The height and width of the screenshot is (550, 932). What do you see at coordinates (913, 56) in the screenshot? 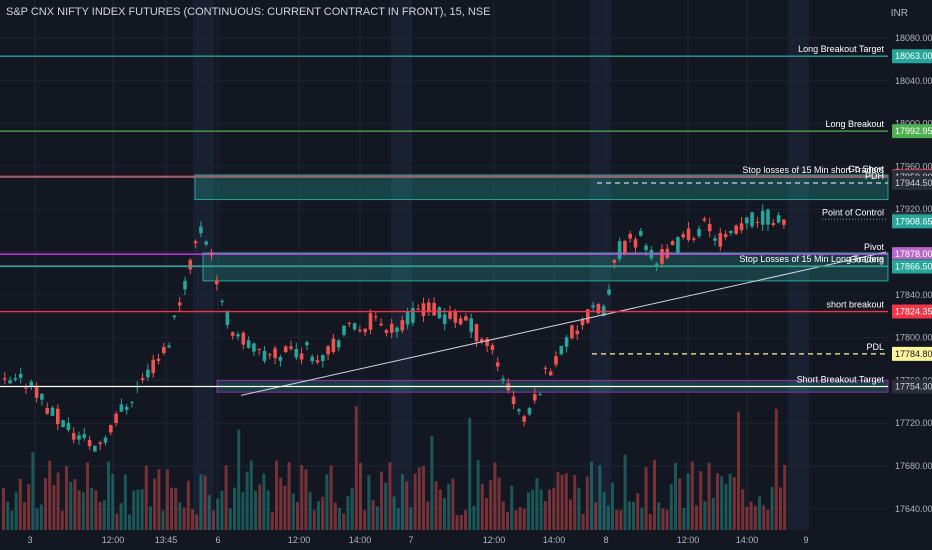
I see `price-badge-label: 18063.00` at bounding box center [913, 56].